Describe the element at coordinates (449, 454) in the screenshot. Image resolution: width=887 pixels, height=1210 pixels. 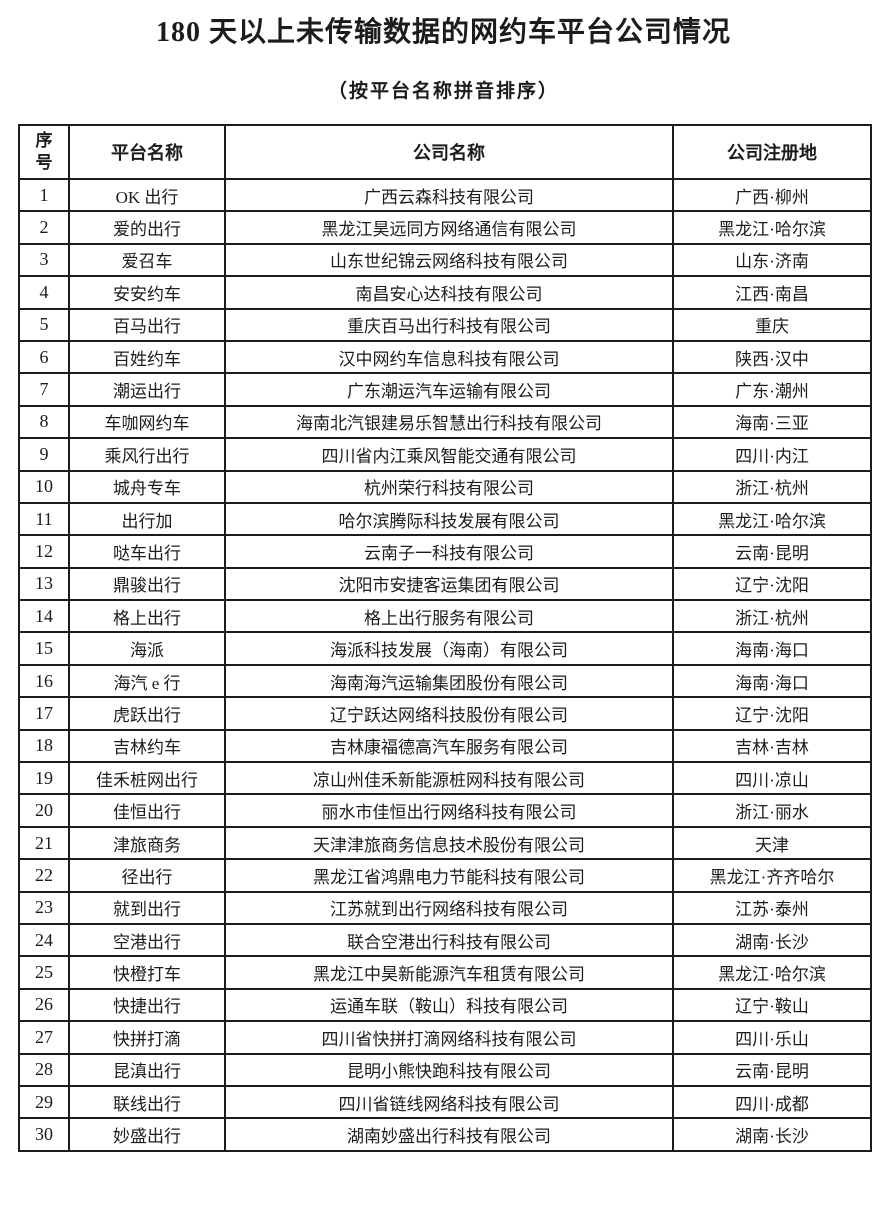
I see `cell-company-name: 四川省内江乘风智能交通有限公司` at that location.